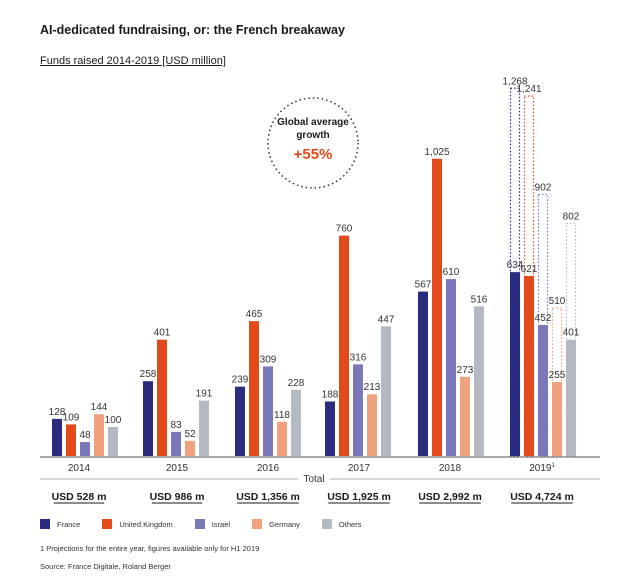  I want to click on total-label: Total, so click(313, 479).